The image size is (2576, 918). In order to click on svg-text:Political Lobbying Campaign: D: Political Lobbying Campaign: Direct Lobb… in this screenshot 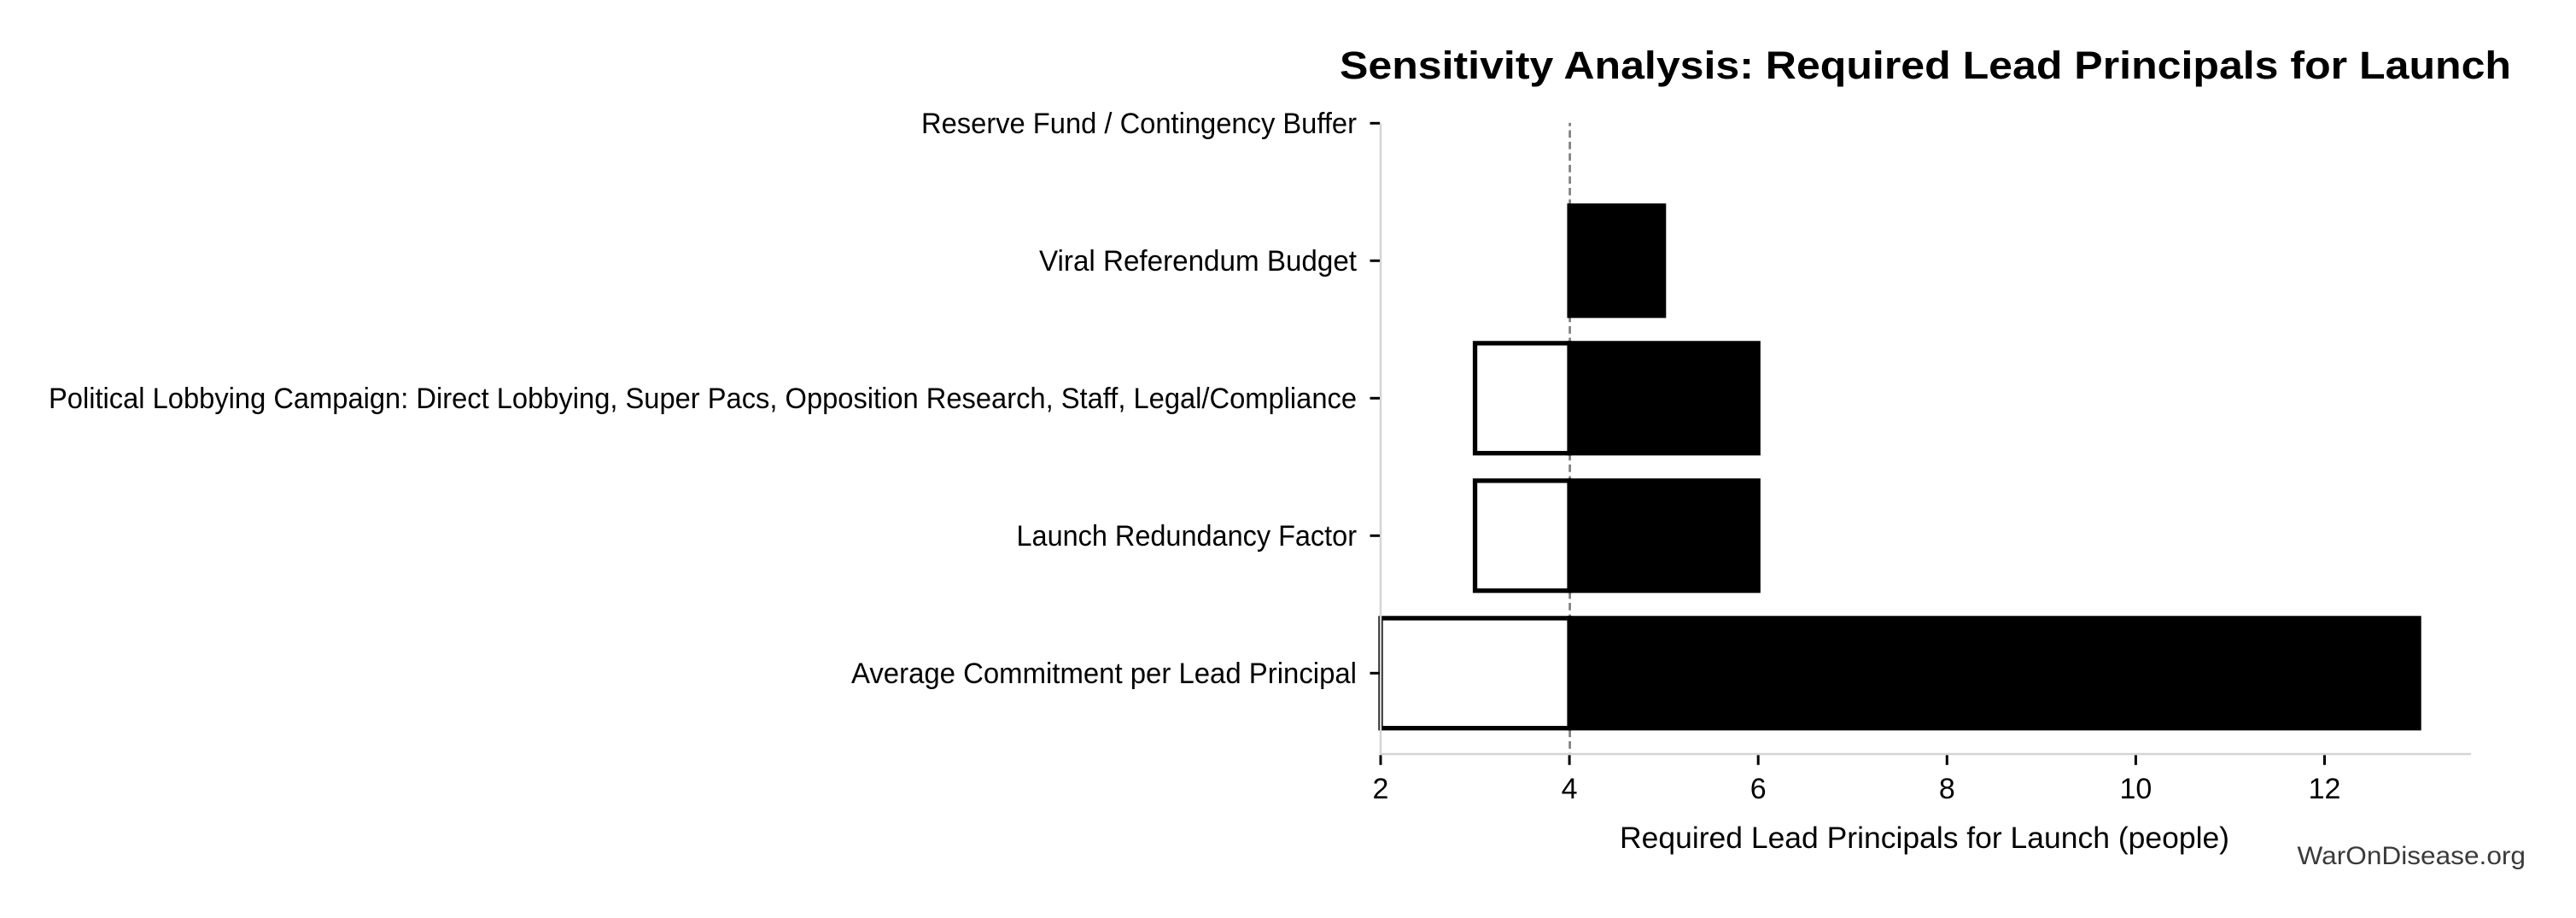, I will do `click(703, 399)`.